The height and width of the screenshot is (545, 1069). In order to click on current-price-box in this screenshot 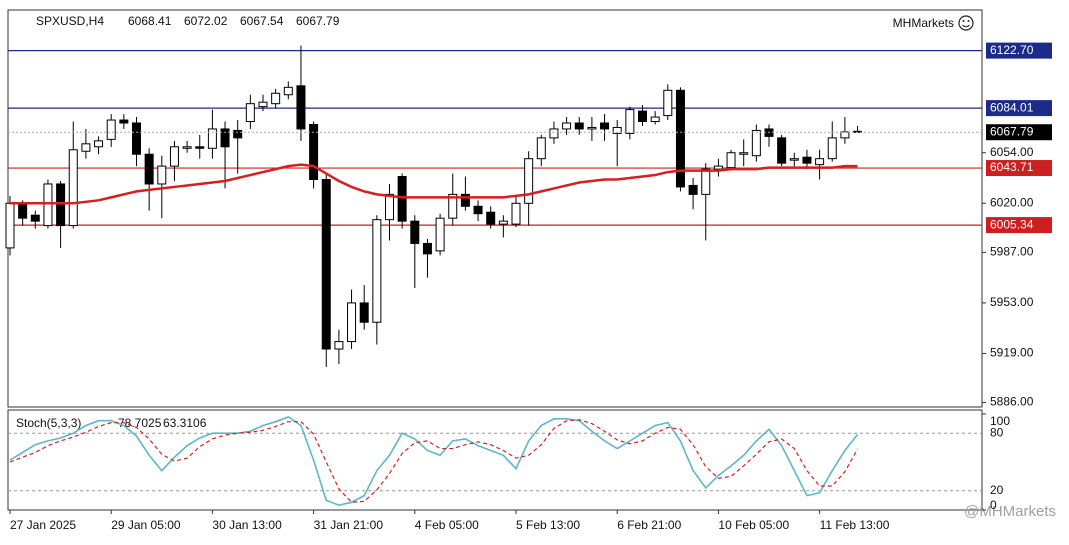, I will do `click(1019, 132)`.